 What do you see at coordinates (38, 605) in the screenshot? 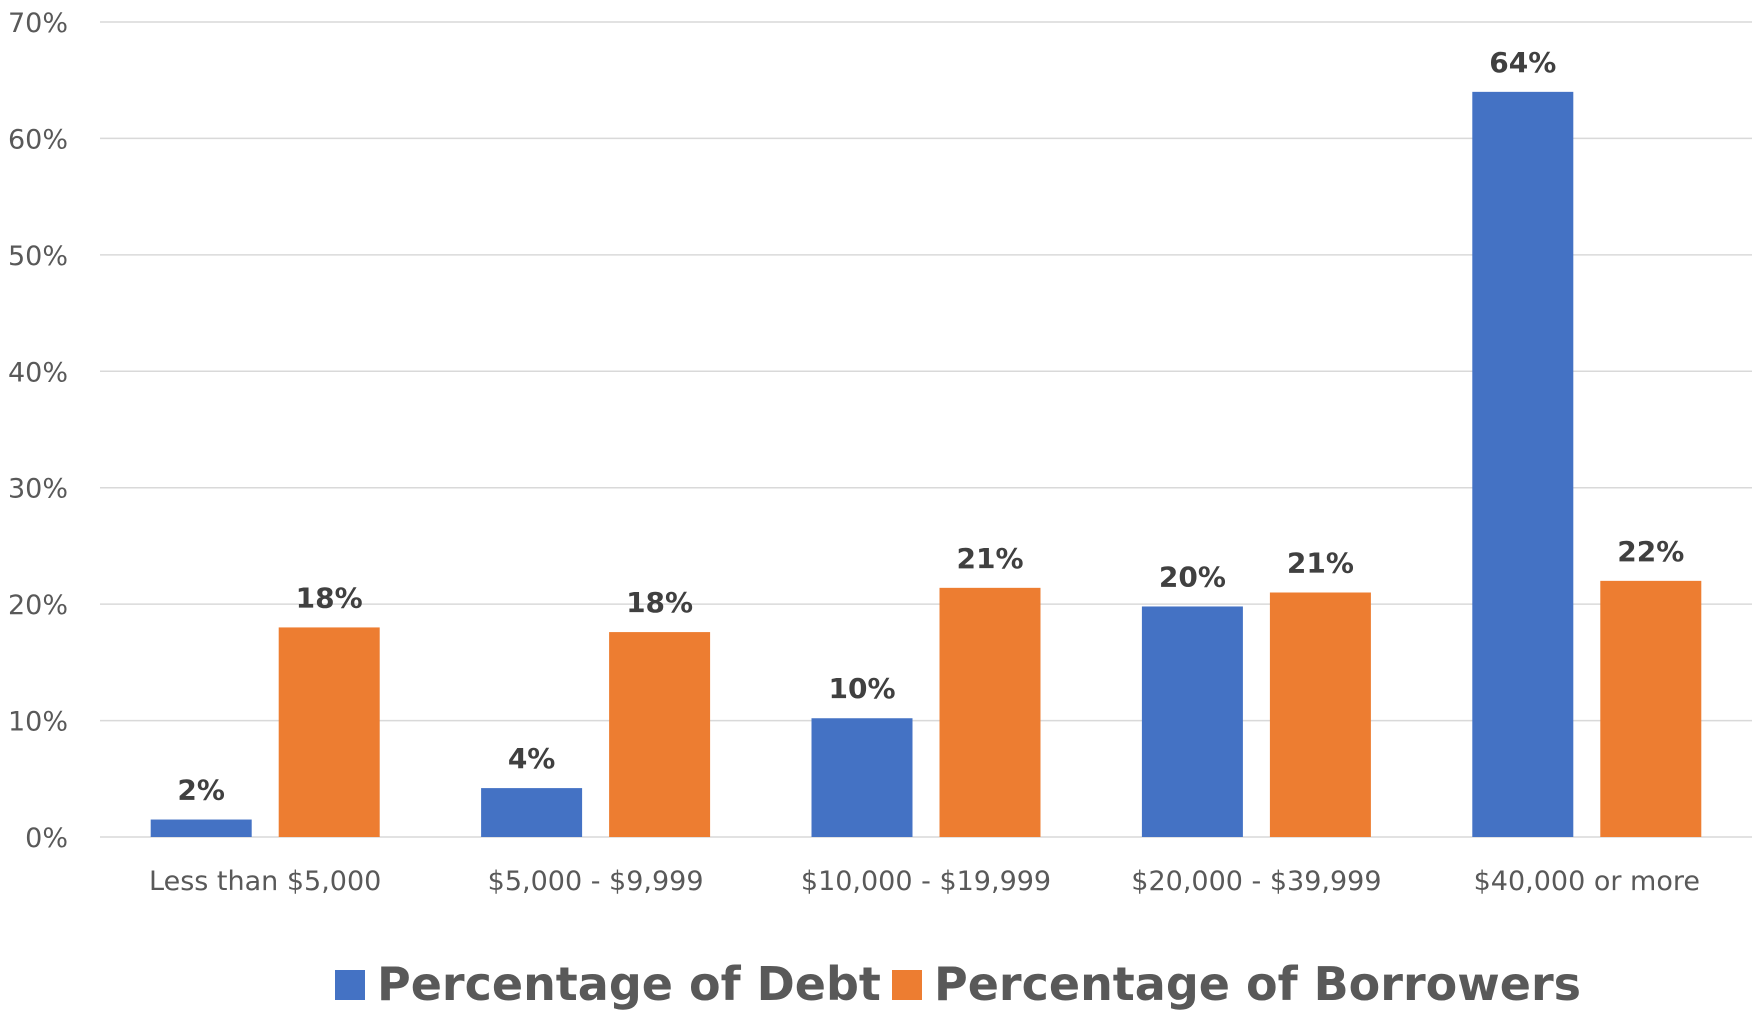
I see `y-tick-label: 20%` at bounding box center [38, 605].